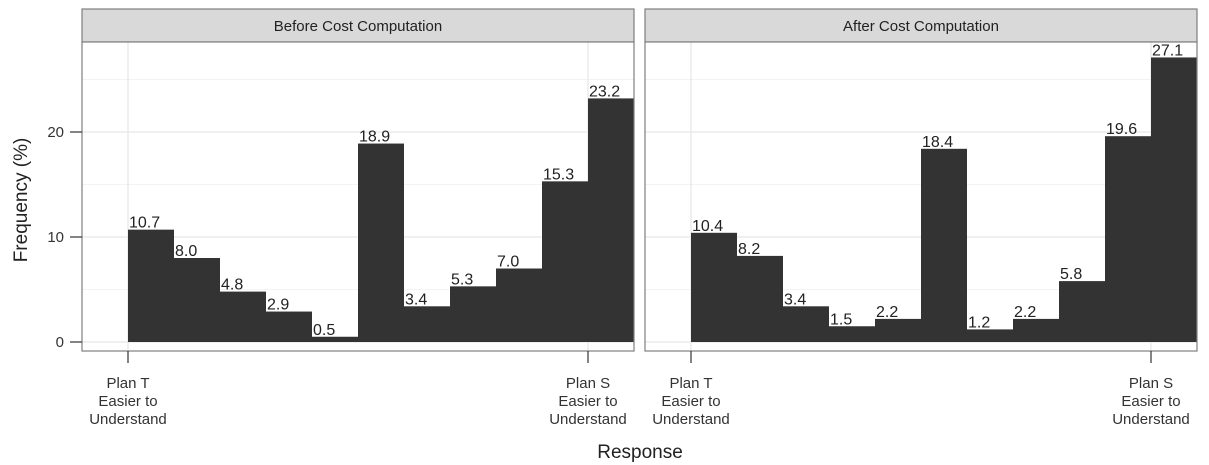 The image size is (1209, 465). What do you see at coordinates (21, 200) in the screenshot?
I see `y-axis-title: Frequency (%)` at bounding box center [21, 200].